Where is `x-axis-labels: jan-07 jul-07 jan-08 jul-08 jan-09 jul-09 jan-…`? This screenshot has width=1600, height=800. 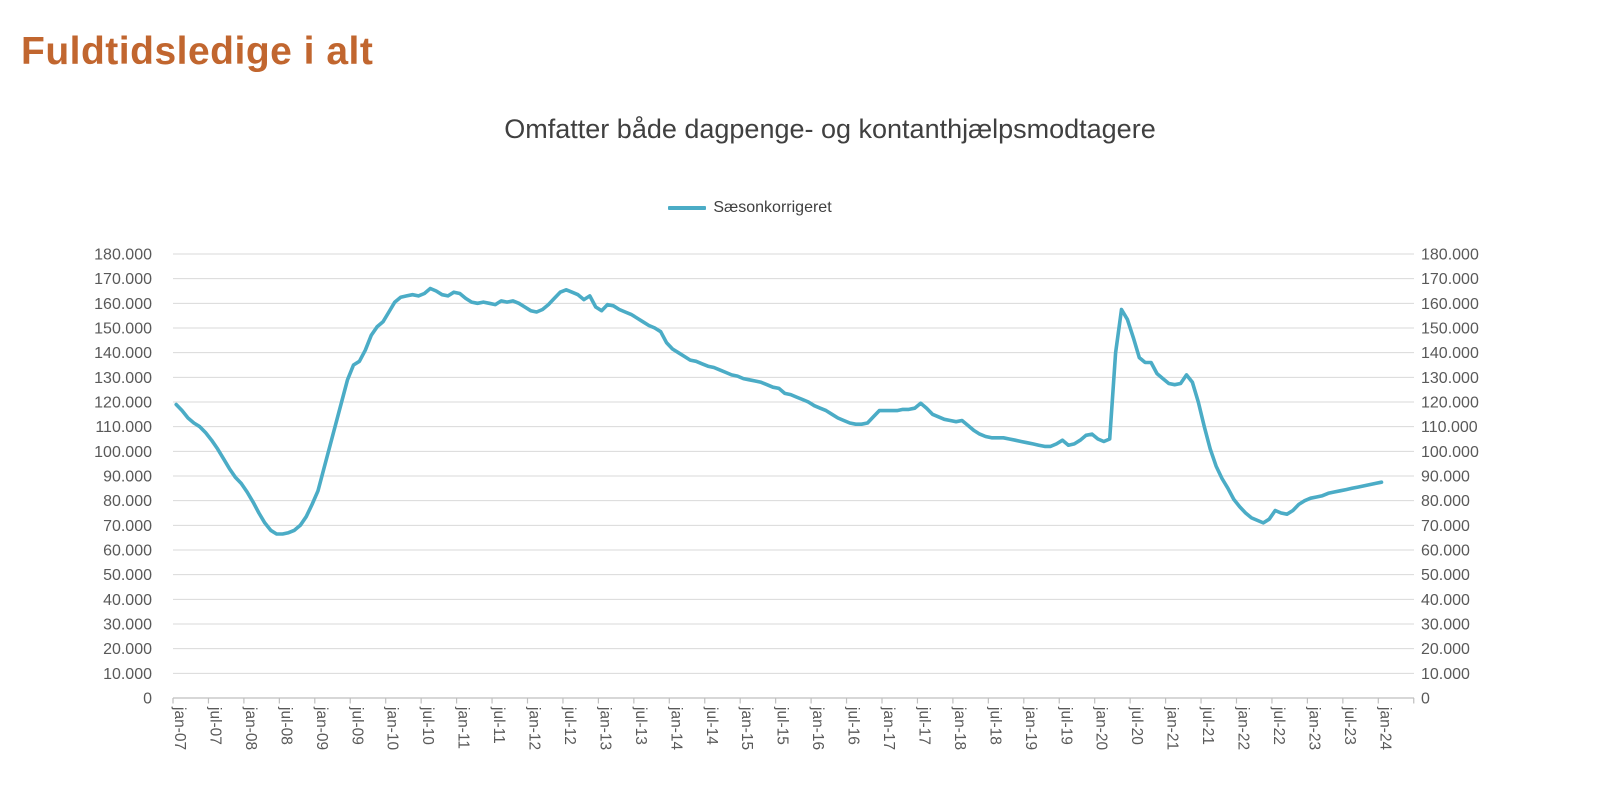 x-axis-labels: jan-07 jul-07 jan-08 jul-08 jan-09 jul-09 jan-… is located at coordinates (782, 728).